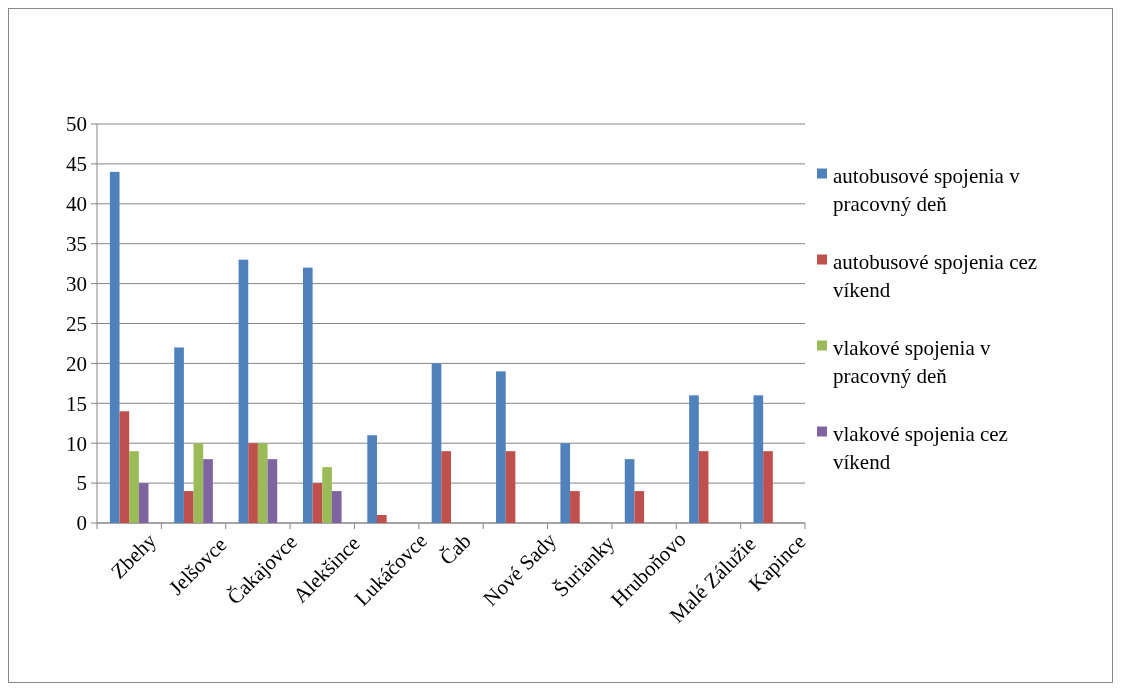  I want to click on legend-label: vlakové spojenia cez víkend, so click(920, 447).